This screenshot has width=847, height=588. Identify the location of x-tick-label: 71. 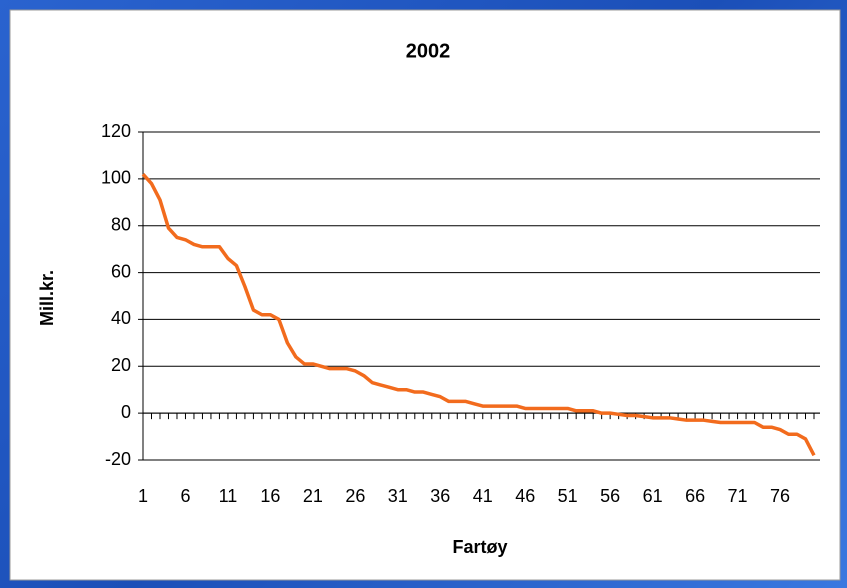
(738, 496).